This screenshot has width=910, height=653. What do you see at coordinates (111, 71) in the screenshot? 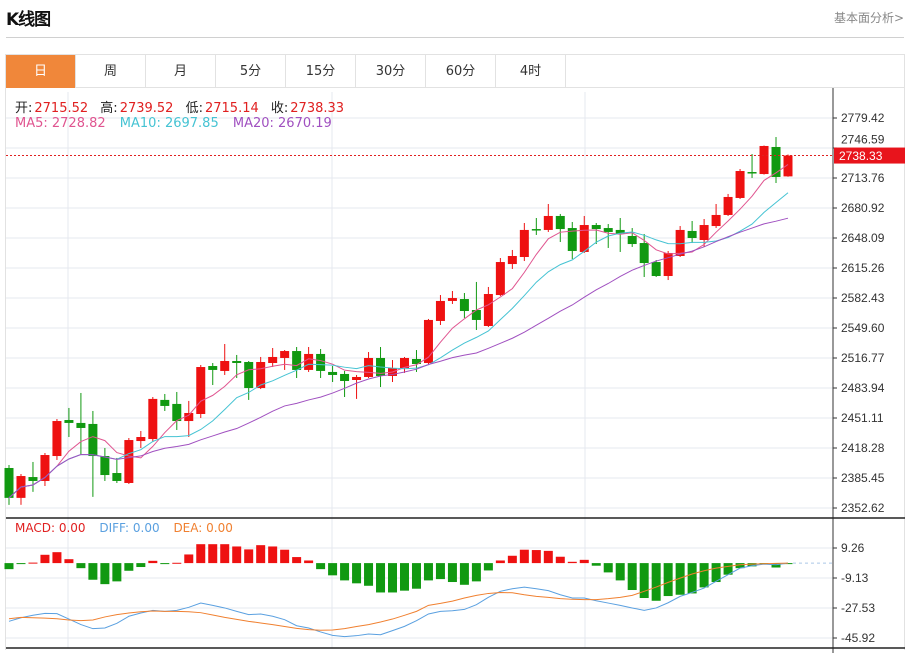
I see `tab-week: 周` at bounding box center [111, 71].